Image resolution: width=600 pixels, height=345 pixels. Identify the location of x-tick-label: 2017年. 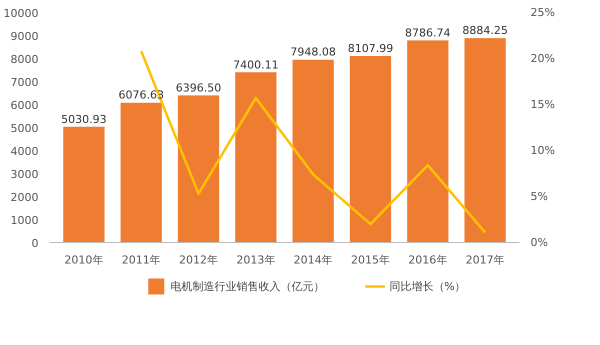
(485, 260).